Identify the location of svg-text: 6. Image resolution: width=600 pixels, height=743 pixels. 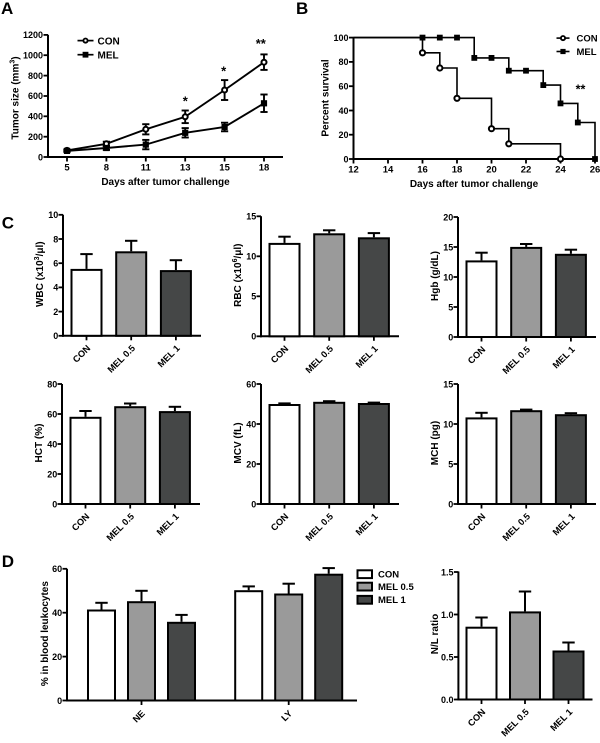
(55, 264).